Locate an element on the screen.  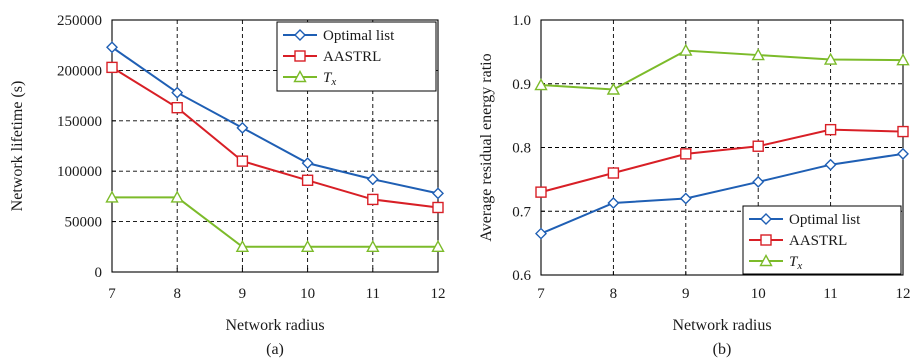
y-tick-label: 100000 is located at coordinates (79, 172).